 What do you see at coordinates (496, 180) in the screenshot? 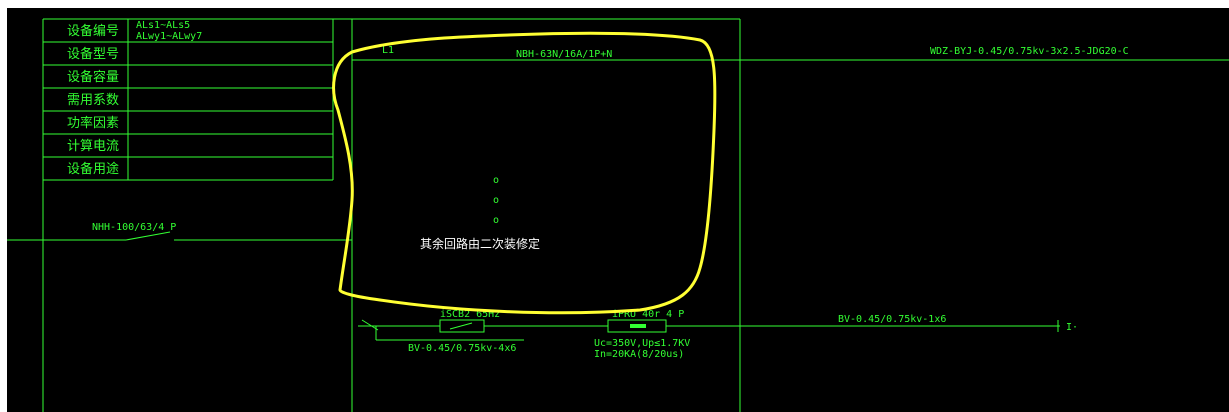
I see `ellipsis-dot-1: o` at bounding box center [496, 180].